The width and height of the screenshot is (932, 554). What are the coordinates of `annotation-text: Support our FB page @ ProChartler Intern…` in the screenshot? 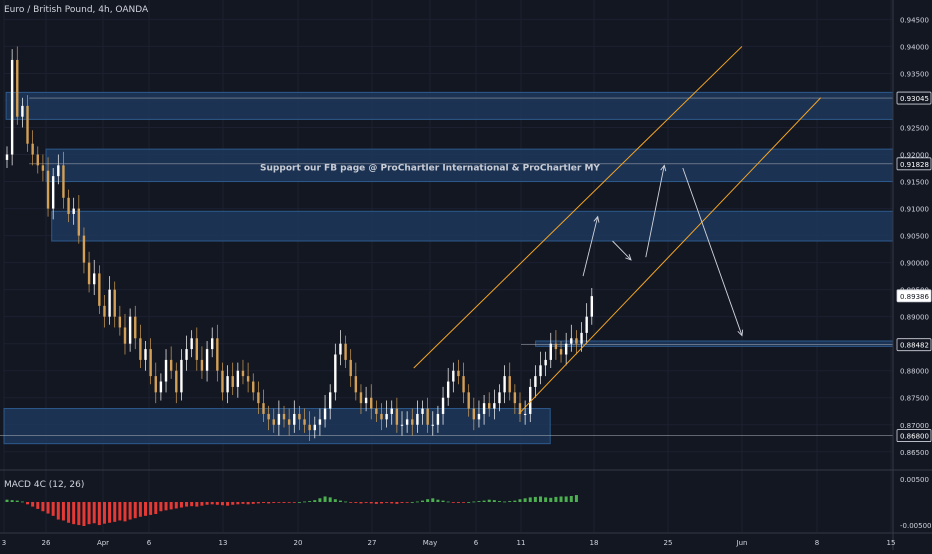 It's located at (430, 169).